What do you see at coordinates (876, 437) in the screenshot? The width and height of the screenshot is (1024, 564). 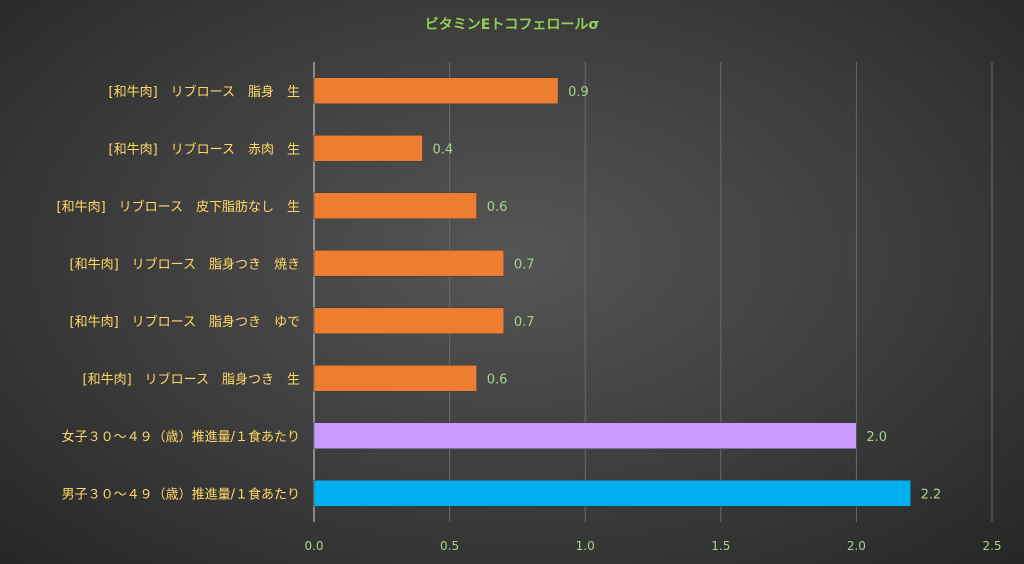 I see `value-label: 2.0` at bounding box center [876, 437].